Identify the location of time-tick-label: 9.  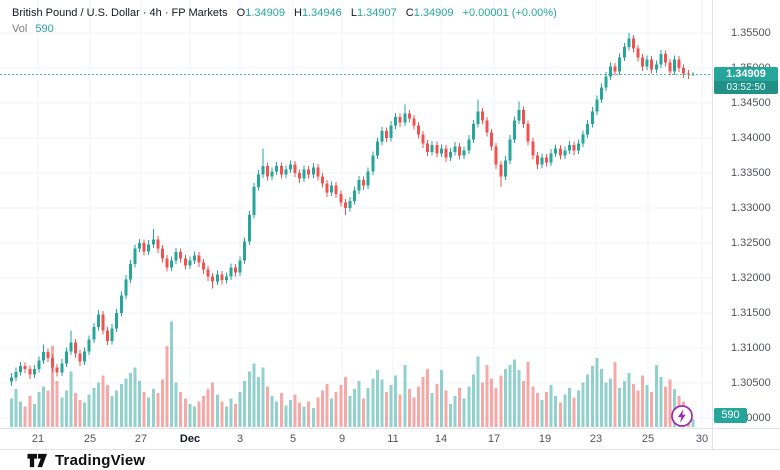
(342, 439).